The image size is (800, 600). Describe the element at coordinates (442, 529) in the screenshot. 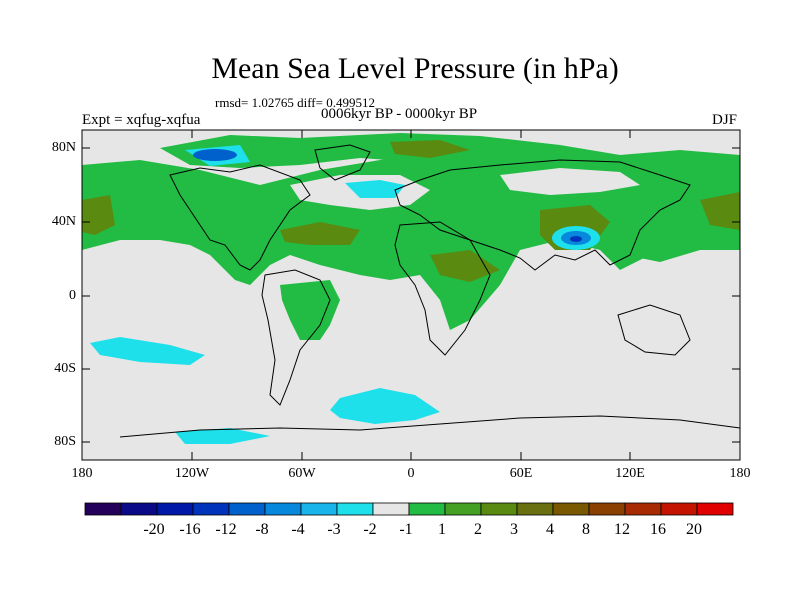

I see `colorbar-label: 1` at that location.